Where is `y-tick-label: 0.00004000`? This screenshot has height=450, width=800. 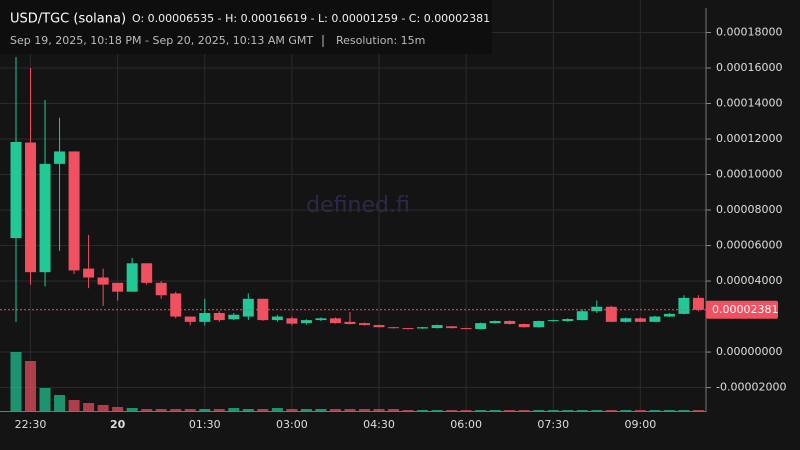 y-tick-label: 0.00004000 is located at coordinates (749, 280).